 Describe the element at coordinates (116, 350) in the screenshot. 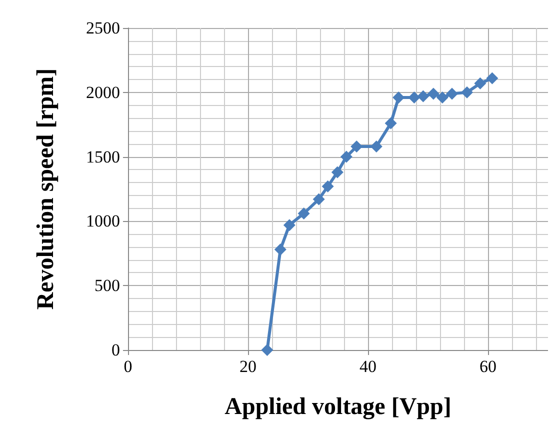

I see `y-tick-label: 0` at that location.